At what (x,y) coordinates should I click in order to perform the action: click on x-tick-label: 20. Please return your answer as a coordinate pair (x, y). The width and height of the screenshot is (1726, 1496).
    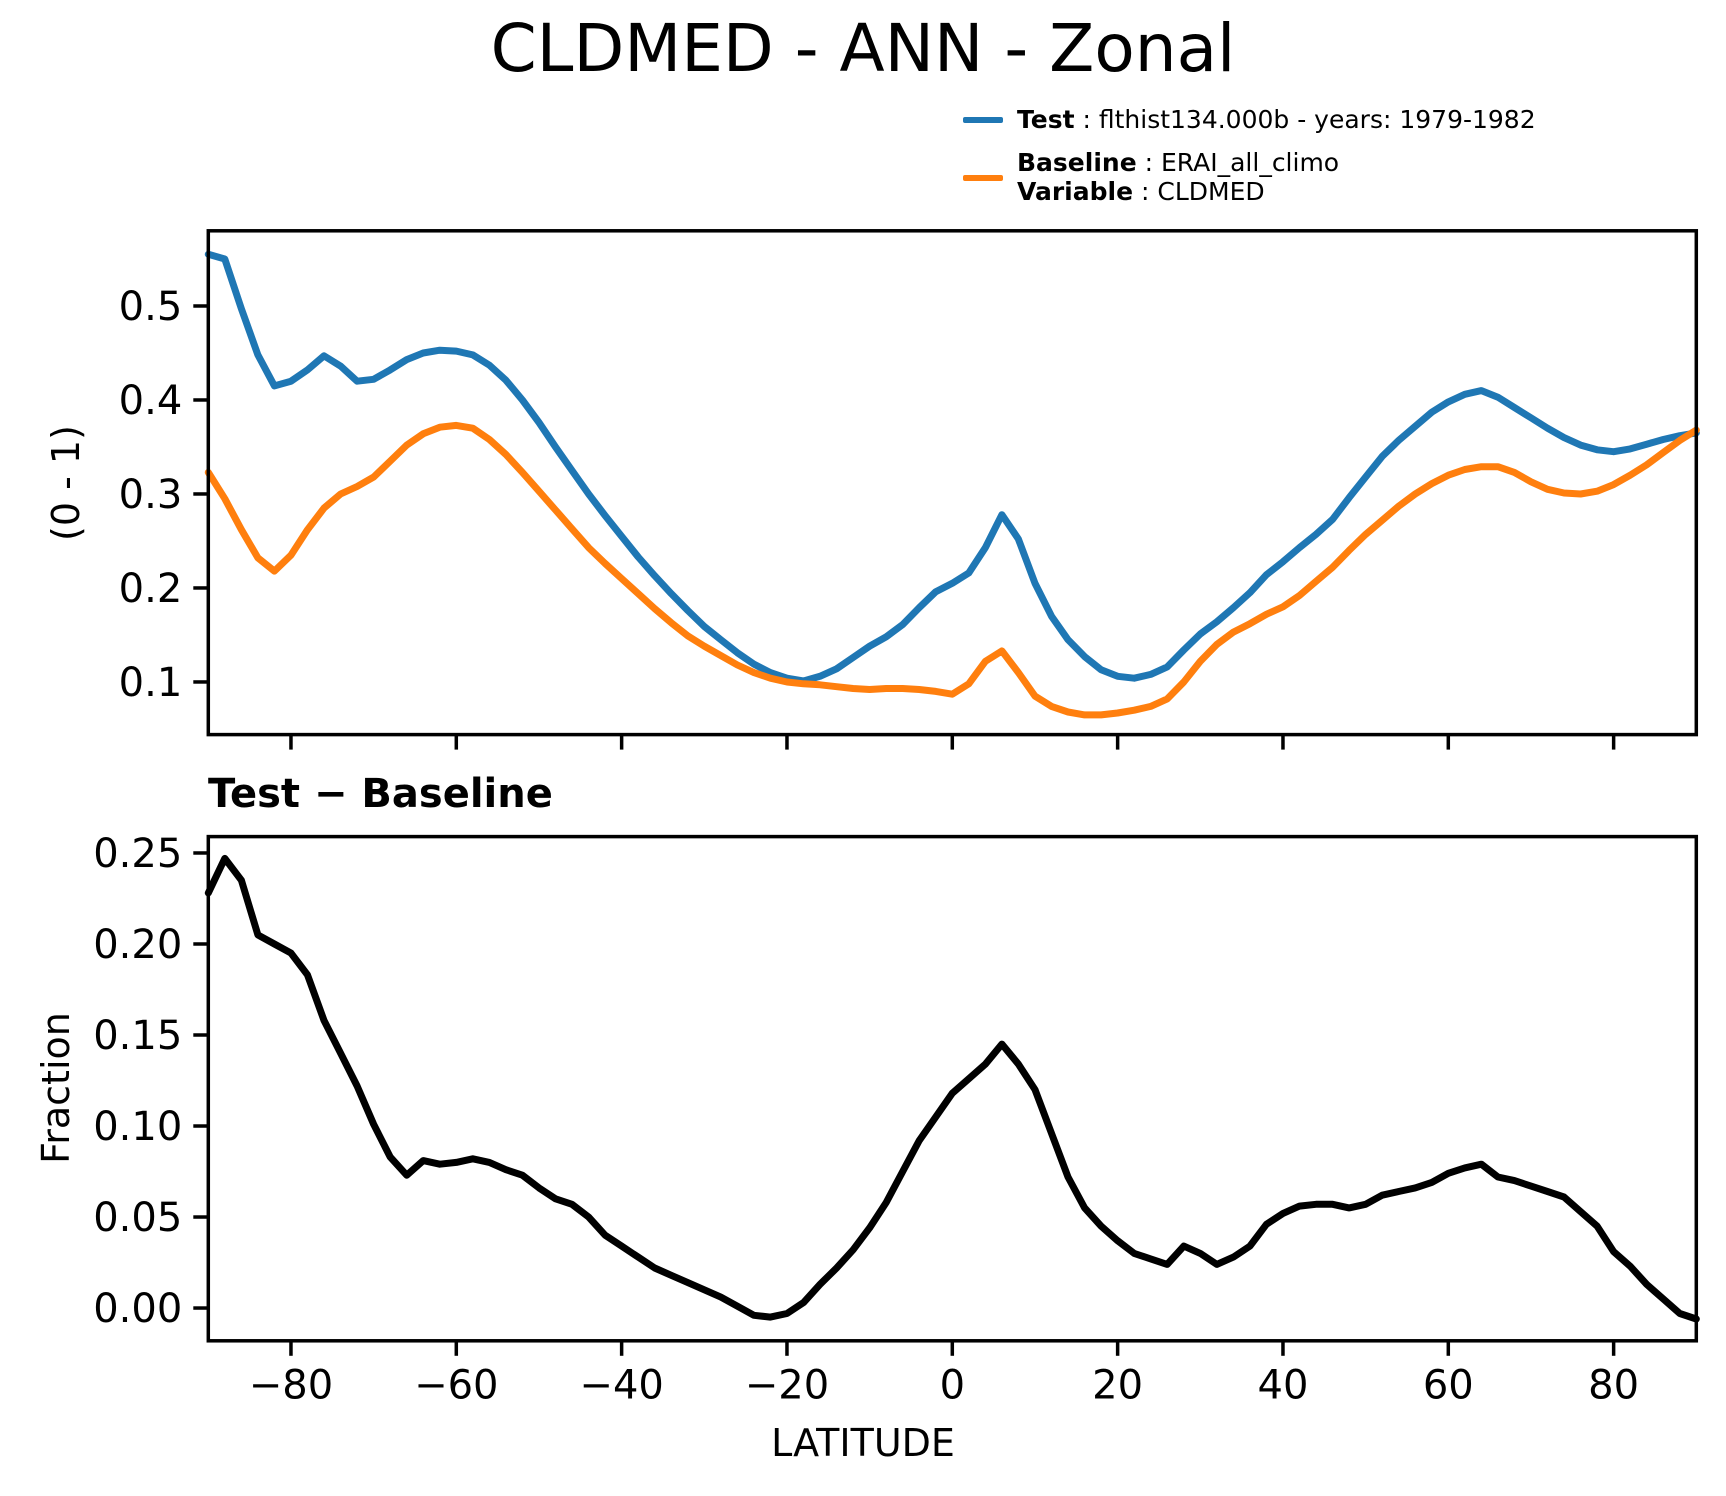
    Looking at the image, I should click on (1117, 1386).